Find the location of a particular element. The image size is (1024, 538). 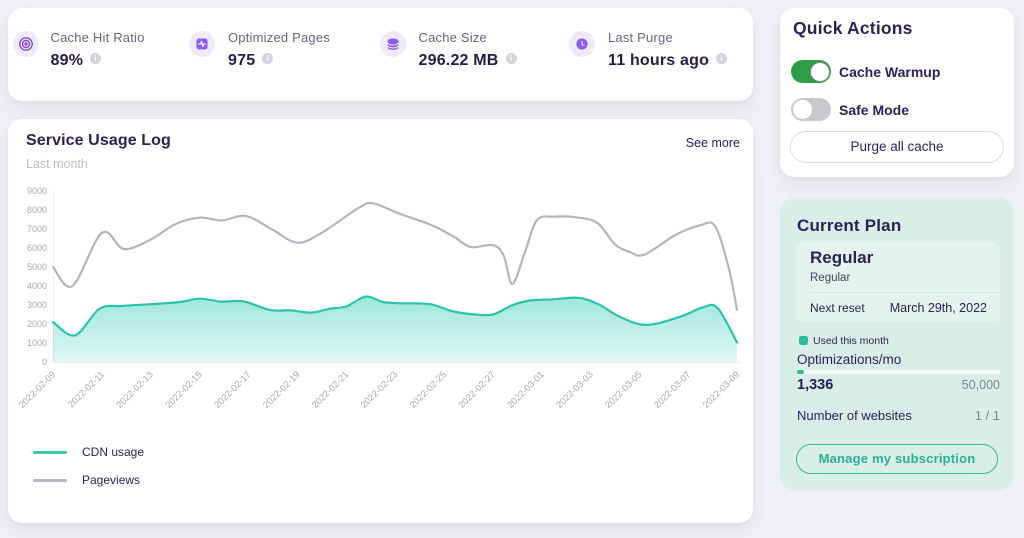

svg-text: 5000 is located at coordinates (37, 267).